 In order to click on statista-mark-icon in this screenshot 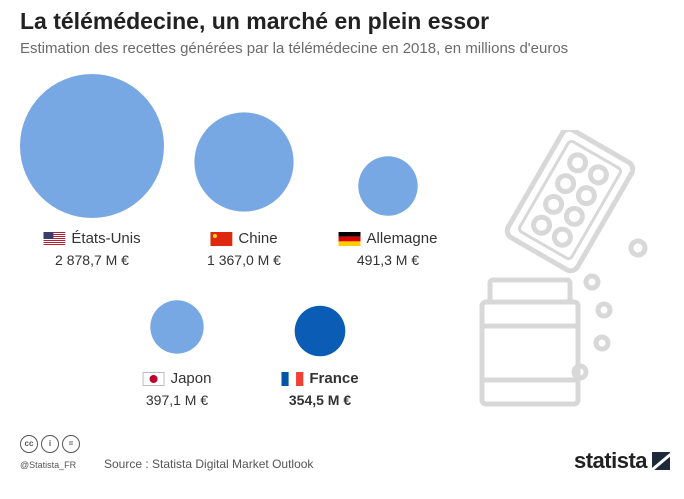, I will do `click(661, 461)`.